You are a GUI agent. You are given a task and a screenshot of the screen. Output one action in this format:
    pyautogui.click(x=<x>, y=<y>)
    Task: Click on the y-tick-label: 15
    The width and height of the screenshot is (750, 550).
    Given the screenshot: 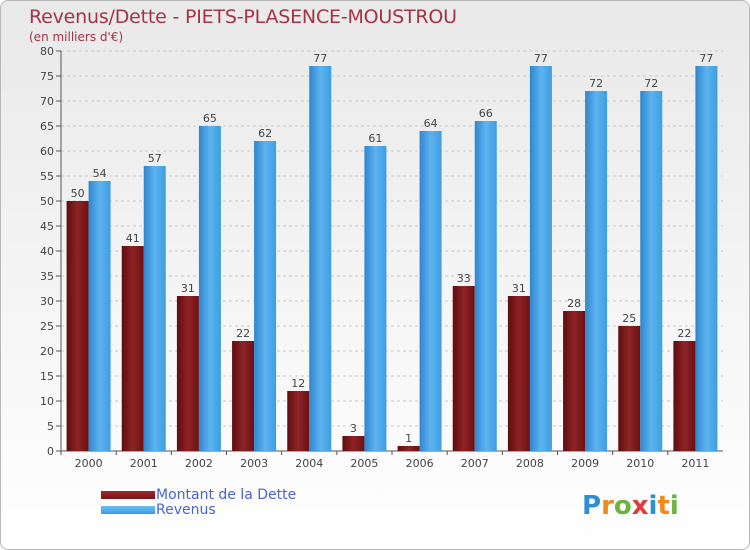 What is the action you would take?
    pyautogui.click(x=47, y=376)
    